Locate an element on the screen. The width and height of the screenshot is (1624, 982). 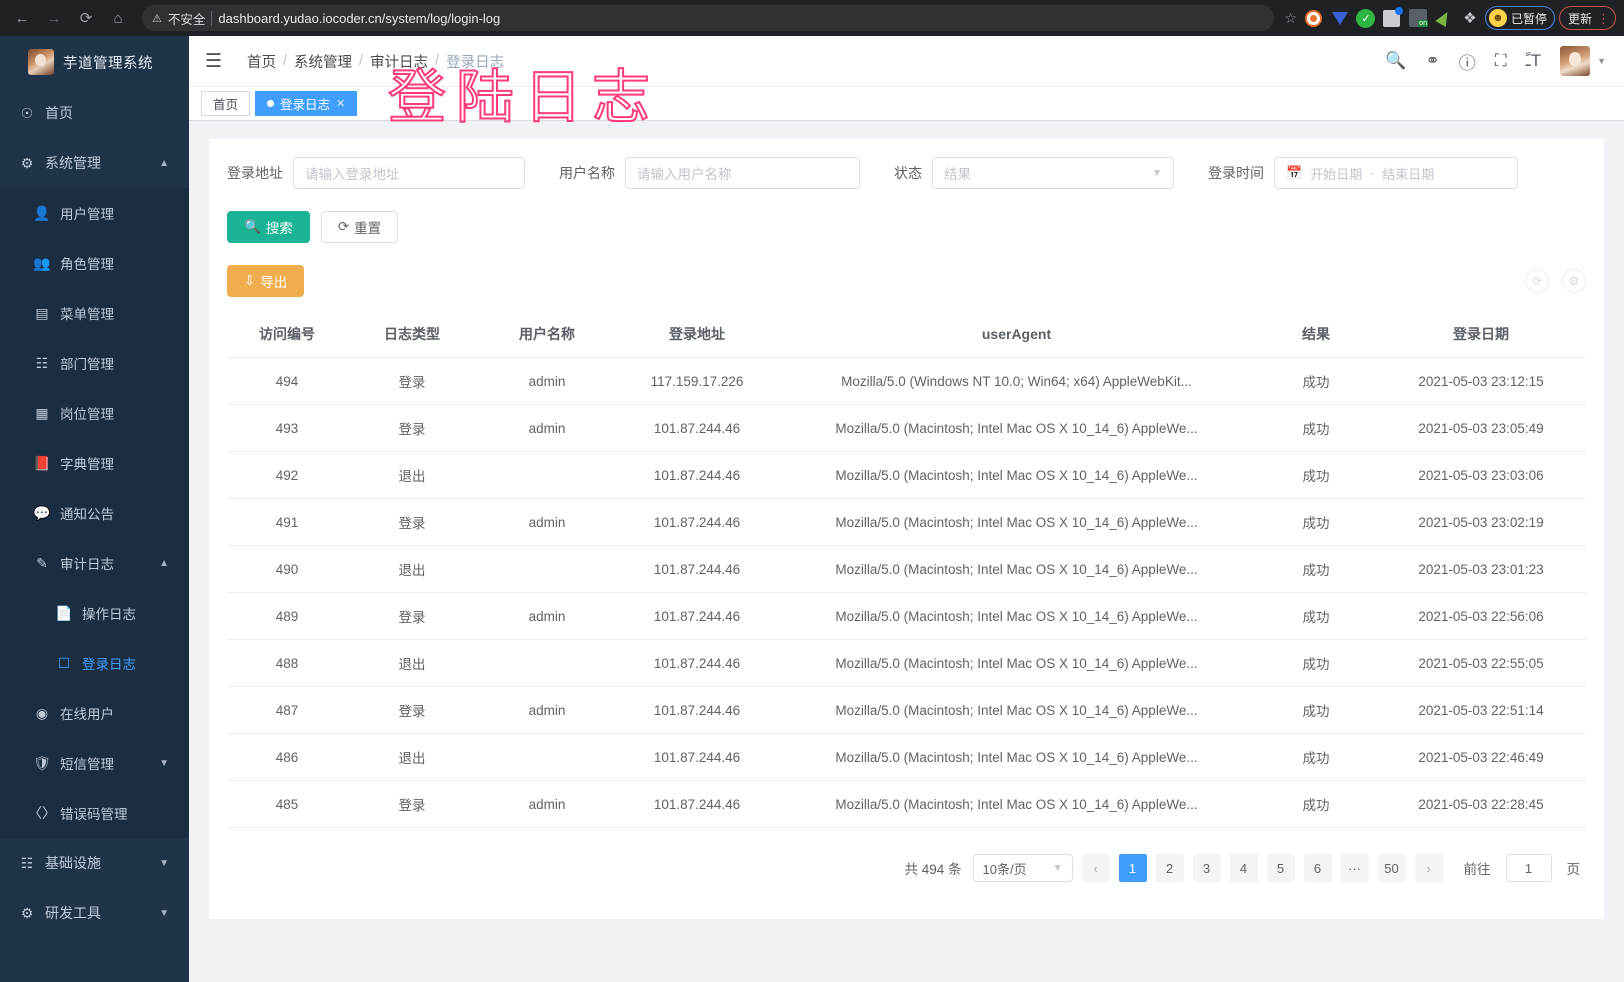
login-address-input: 请输入登录地址 is located at coordinates (409, 173).